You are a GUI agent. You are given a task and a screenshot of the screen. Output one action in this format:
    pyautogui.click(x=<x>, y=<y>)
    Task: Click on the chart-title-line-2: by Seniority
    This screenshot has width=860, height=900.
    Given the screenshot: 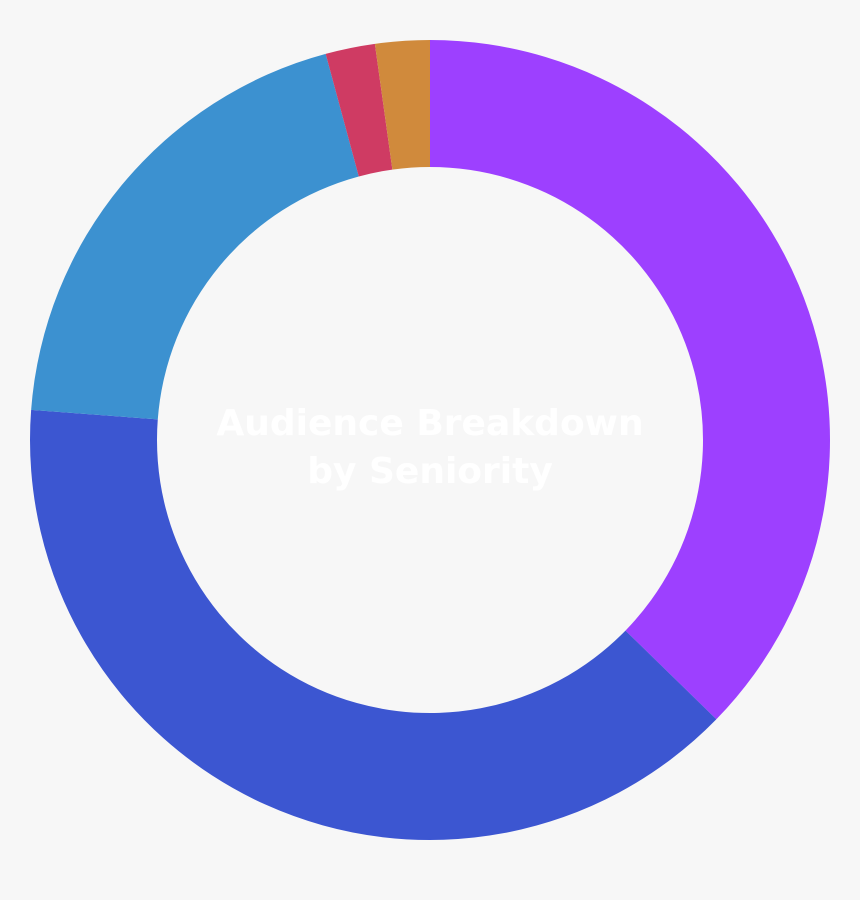 What is the action you would take?
    pyautogui.click(x=430, y=471)
    